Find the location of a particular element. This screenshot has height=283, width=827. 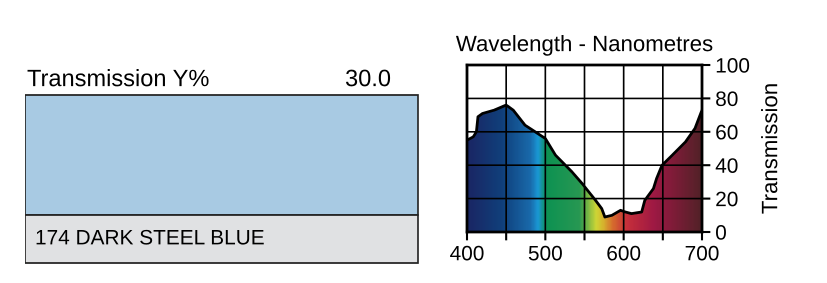

text: 30.0 is located at coordinates (368, 78).